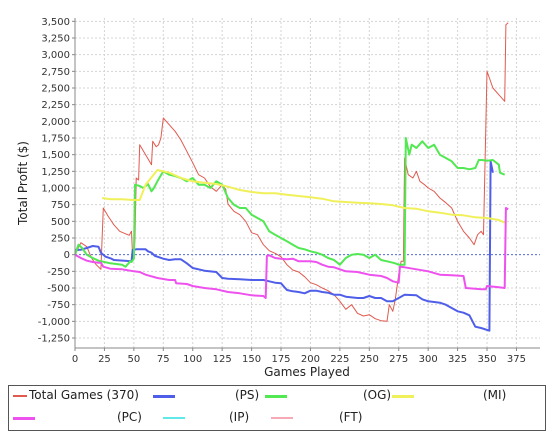  I want to click on y-tick-label: 500, so click(60, 222).